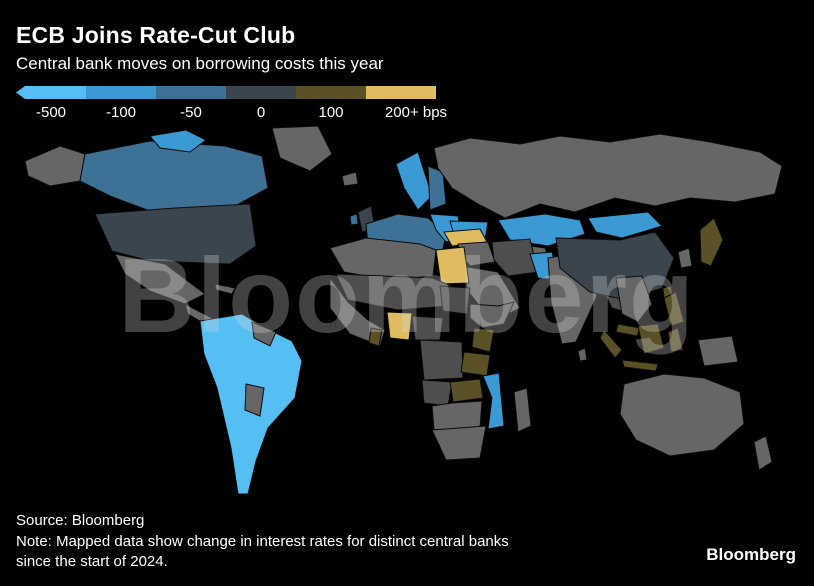 This screenshot has height=586, width=814. I want to click on country-usa, so click(175, 234).